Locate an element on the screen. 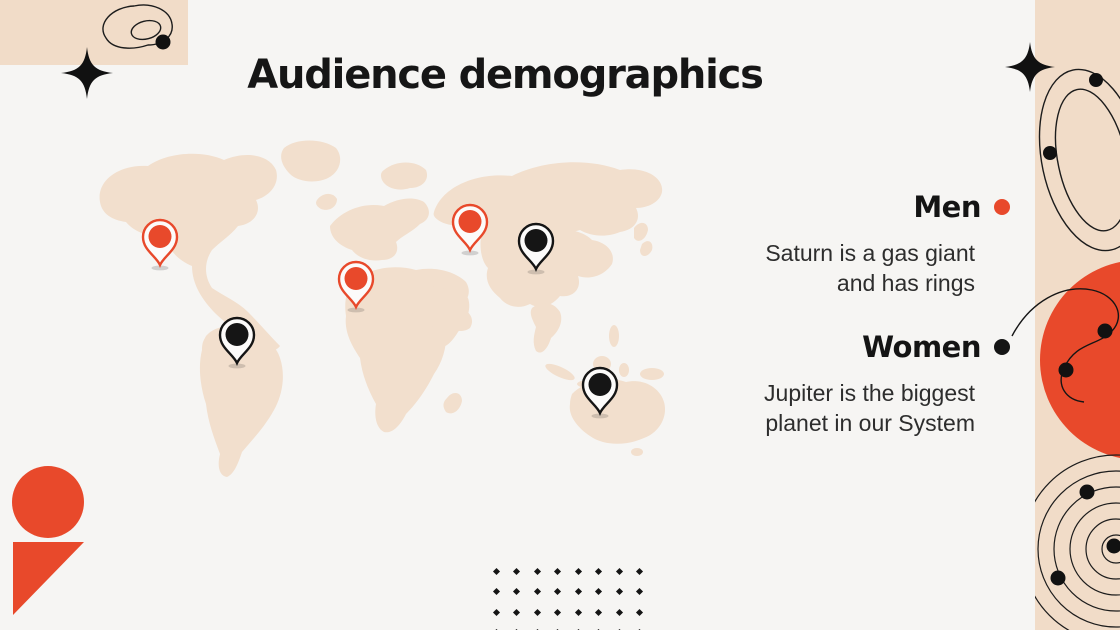 The width and height of the screenshot is (1120, 630). red-dot-figure is located at coordinates (48, 540).